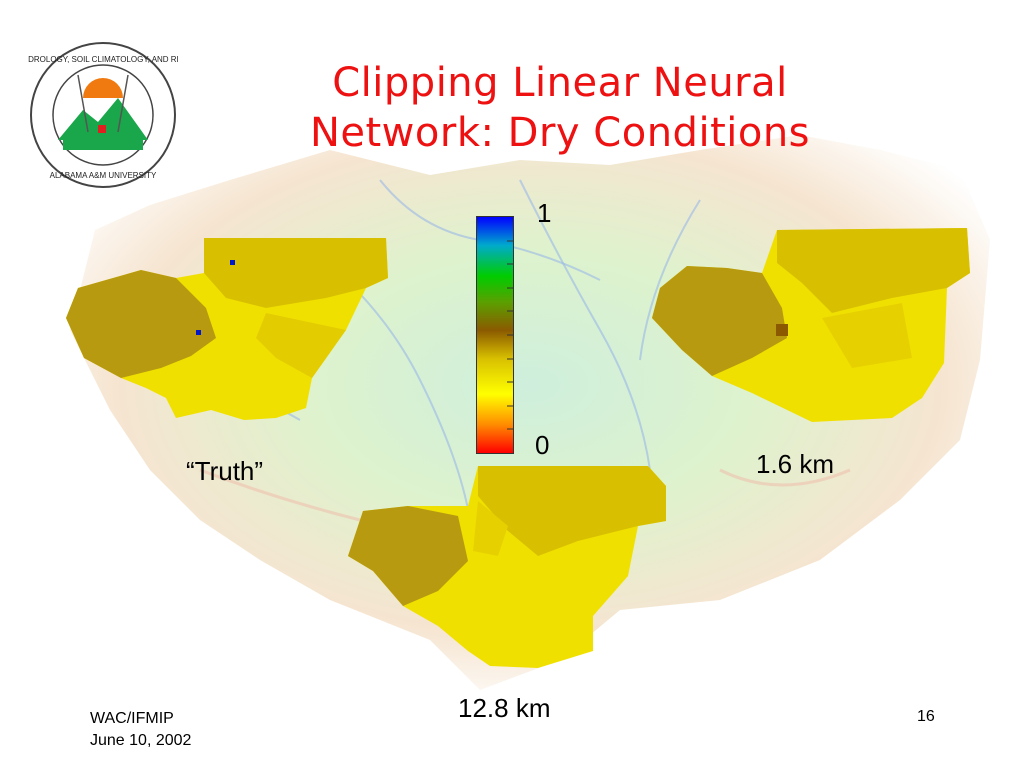  Describe the element at coordinates (926, 716) in the screenshot. I see `slide-number: 16` at that location.